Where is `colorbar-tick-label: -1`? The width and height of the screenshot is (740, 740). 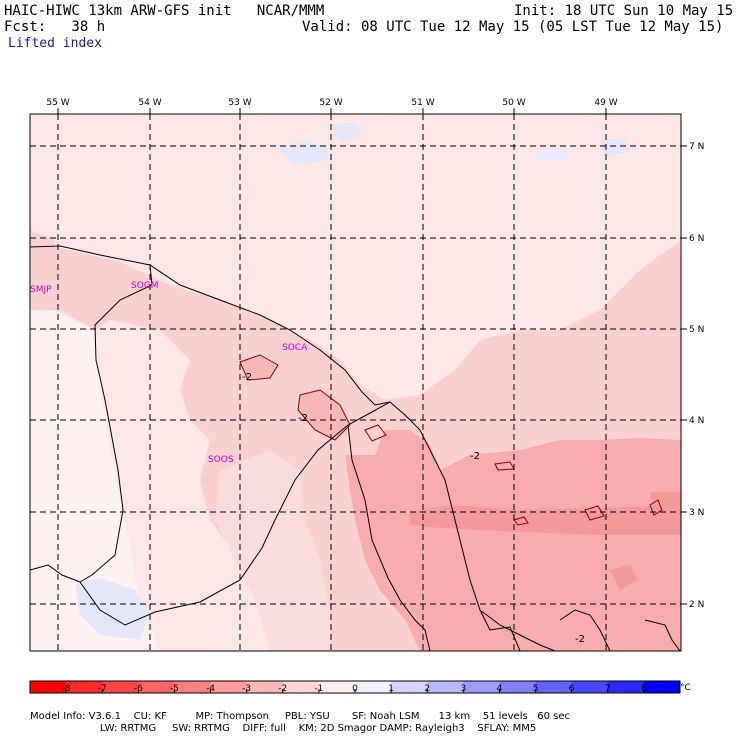
colorbar-tick-label: -1 is located at coordinates (318, 689).